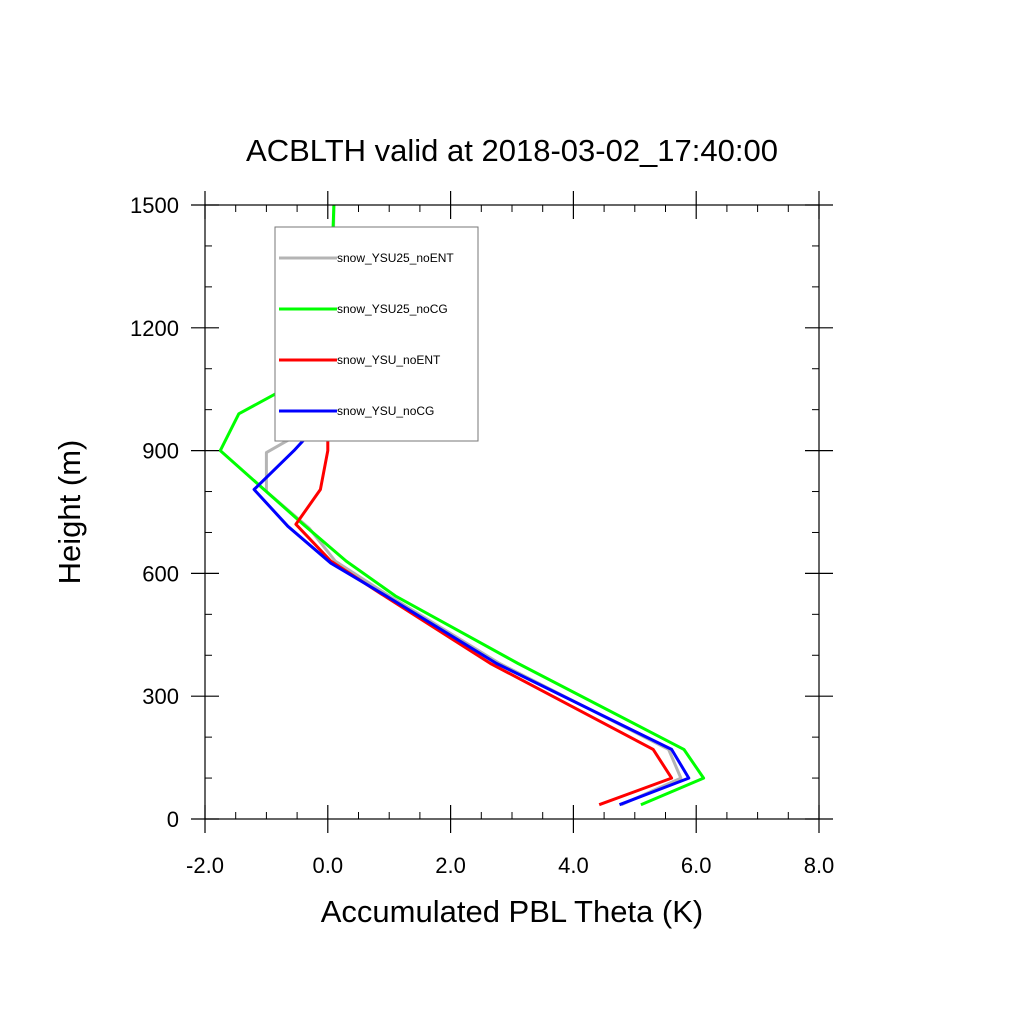 The image size is (1024, 1024). What do you see at coordinates (154, 328) in the screenshot?
I see `y-tick-label: 1200` at bounding box center [154, 328].